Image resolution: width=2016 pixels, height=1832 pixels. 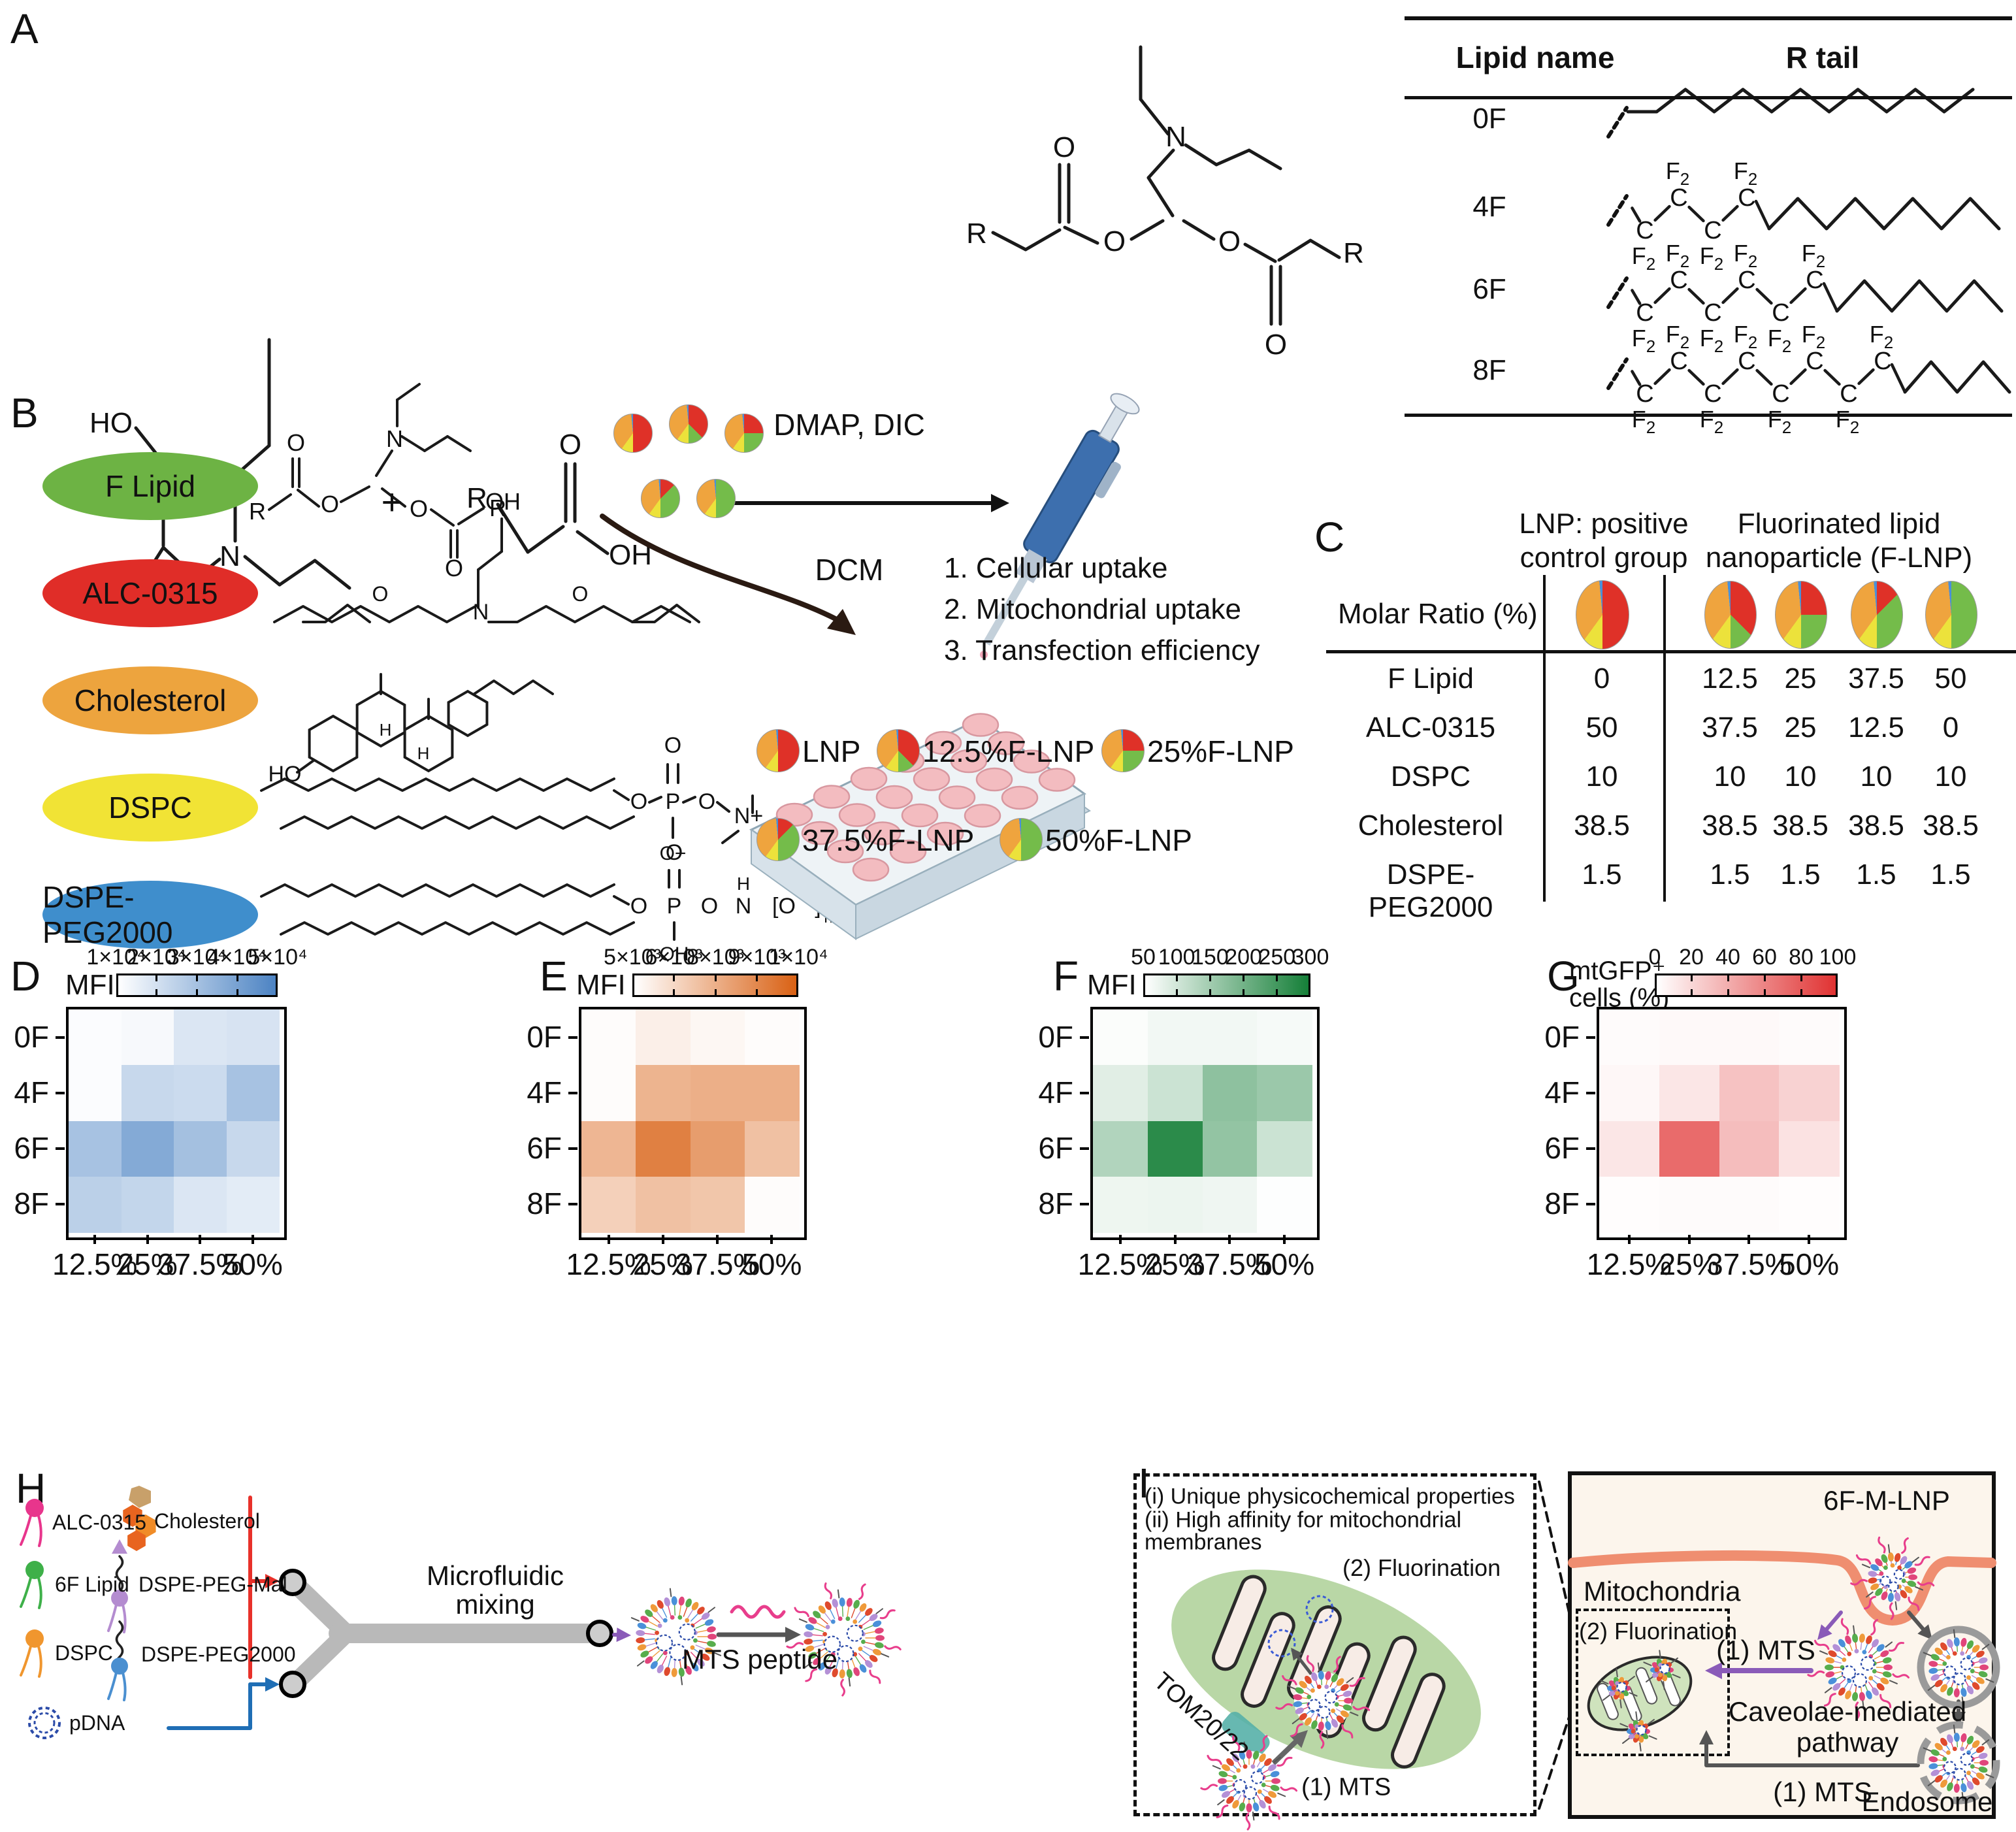 I want to click on cluster-pie-LNP, so click(x=633, y=433).